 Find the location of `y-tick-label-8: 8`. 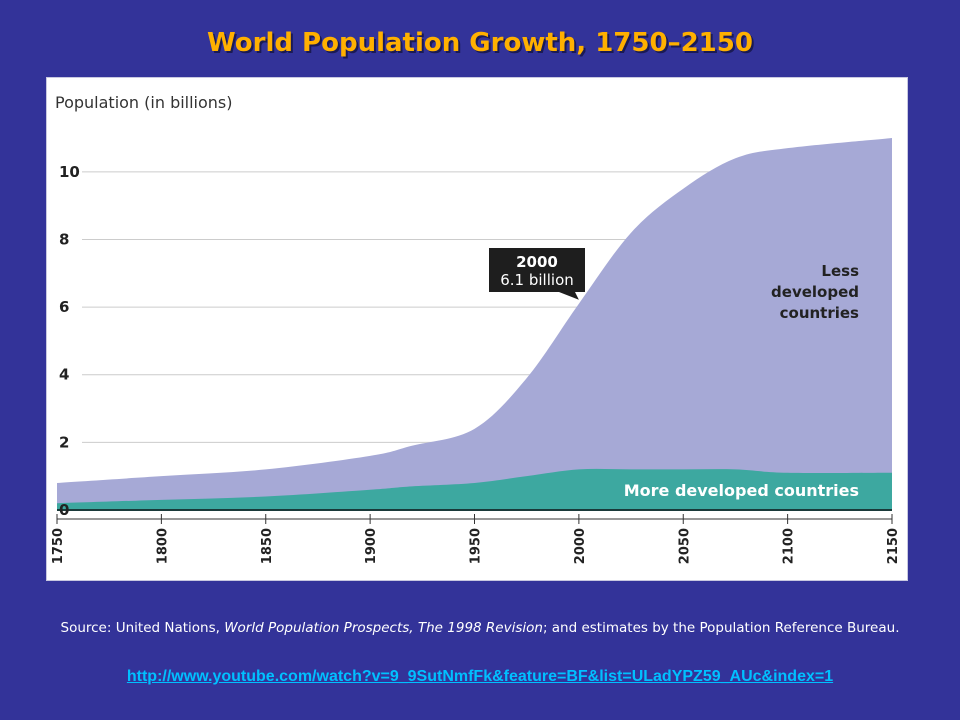

y-tick-label-8: 8 is located at coordinates (64, 239).